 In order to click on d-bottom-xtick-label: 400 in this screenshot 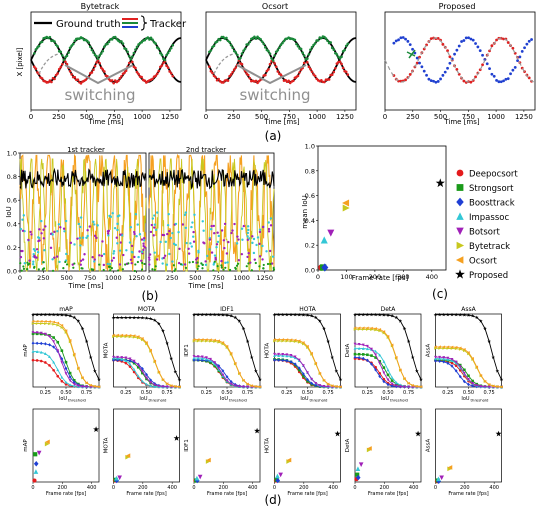, I will do `click(333, 488)`.